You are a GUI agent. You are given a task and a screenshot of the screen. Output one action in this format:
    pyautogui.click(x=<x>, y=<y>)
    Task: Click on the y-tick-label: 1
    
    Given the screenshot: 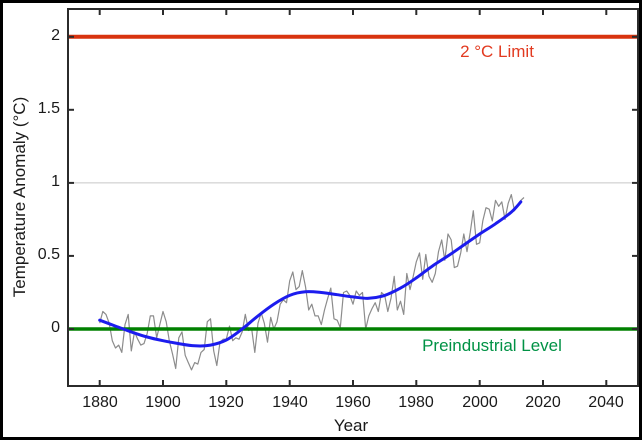 What is the action you would take?
    pyautogui.click(x=55, y=181)
    